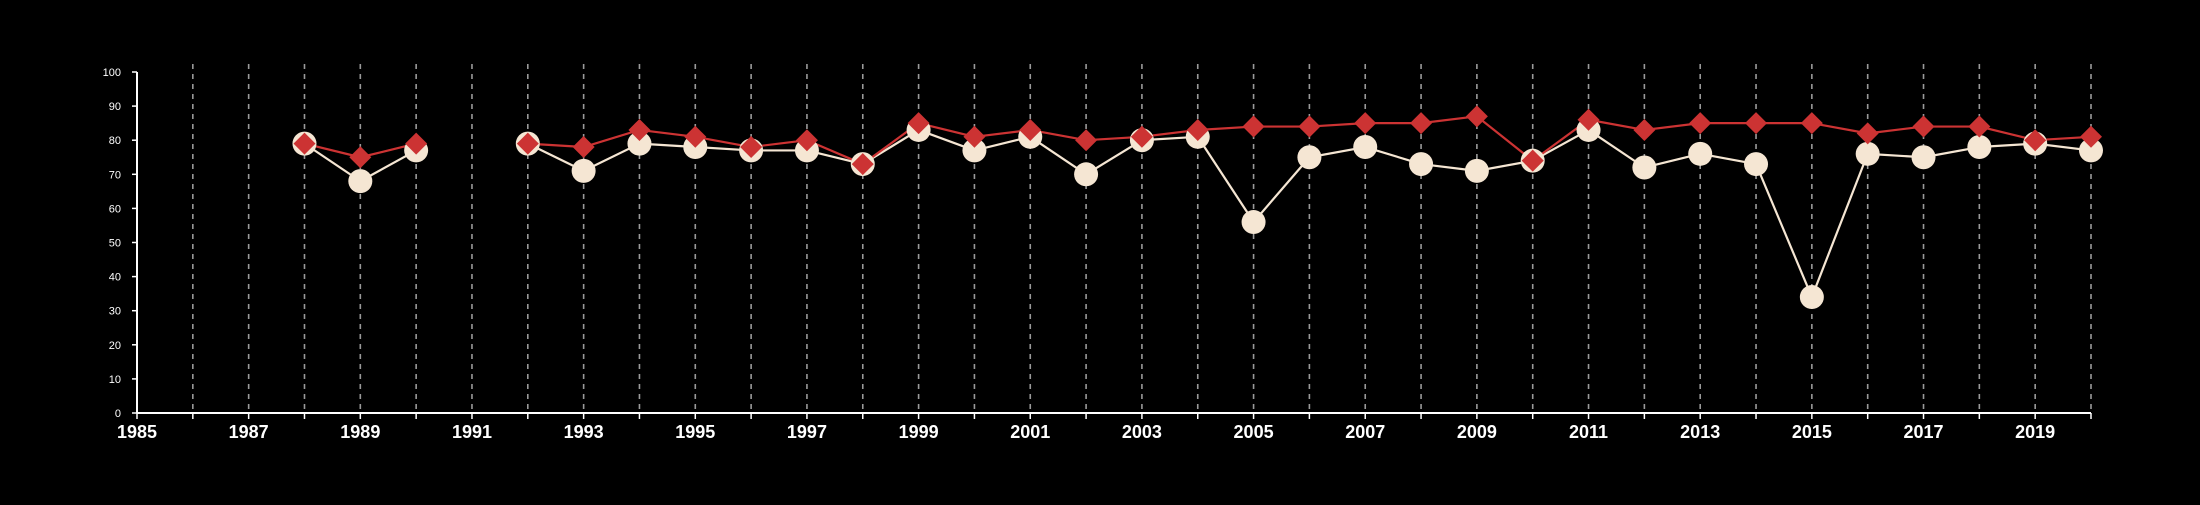  I want to click on series-1-point-1998, so click(862, 164).